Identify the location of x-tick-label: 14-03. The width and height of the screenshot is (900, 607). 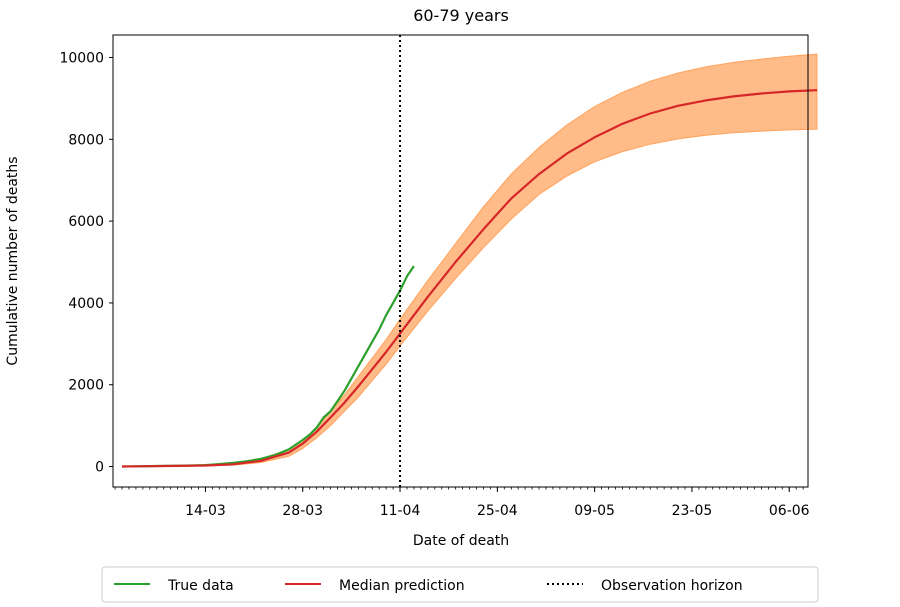
(205, 511).